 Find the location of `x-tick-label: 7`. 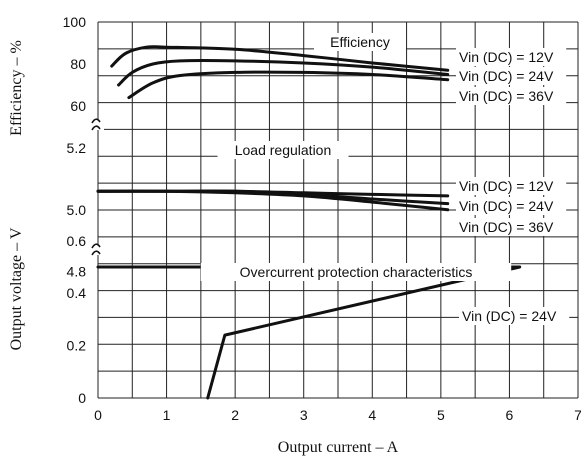

x-tick-label: 7 is located at coordinates (577, 415).